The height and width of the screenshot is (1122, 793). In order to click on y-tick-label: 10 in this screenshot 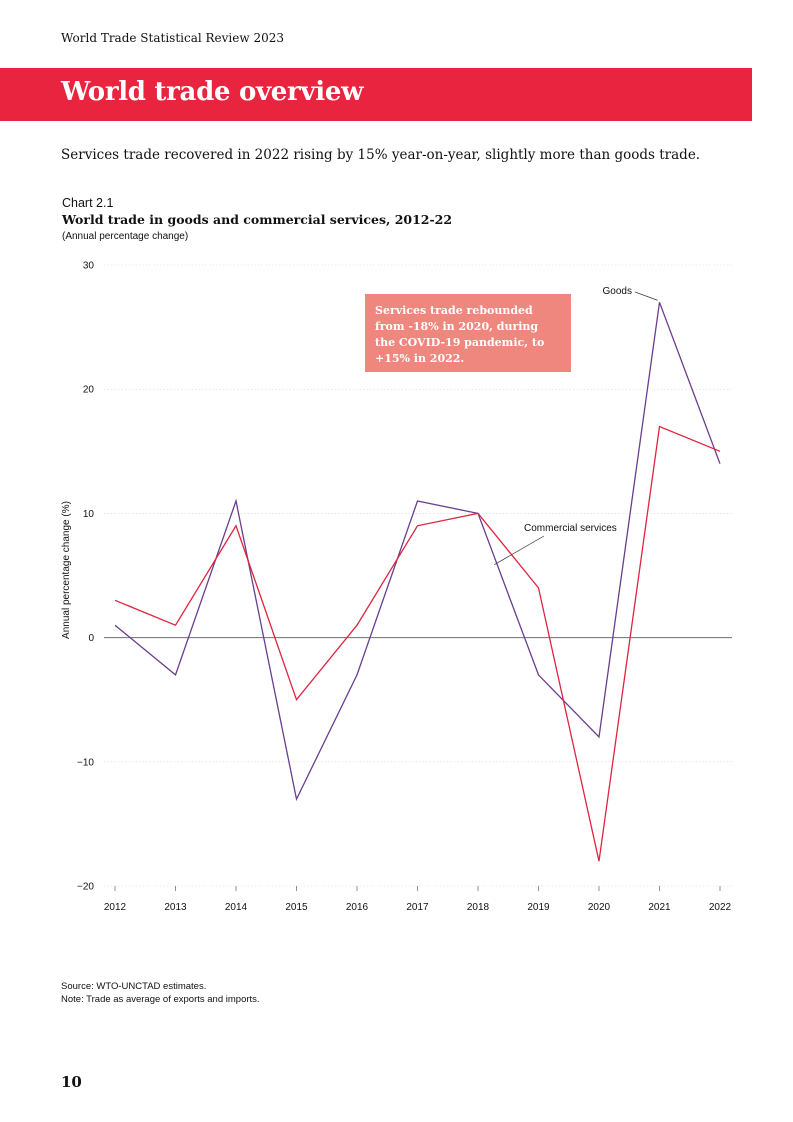, I will do `click(89, 514)`.